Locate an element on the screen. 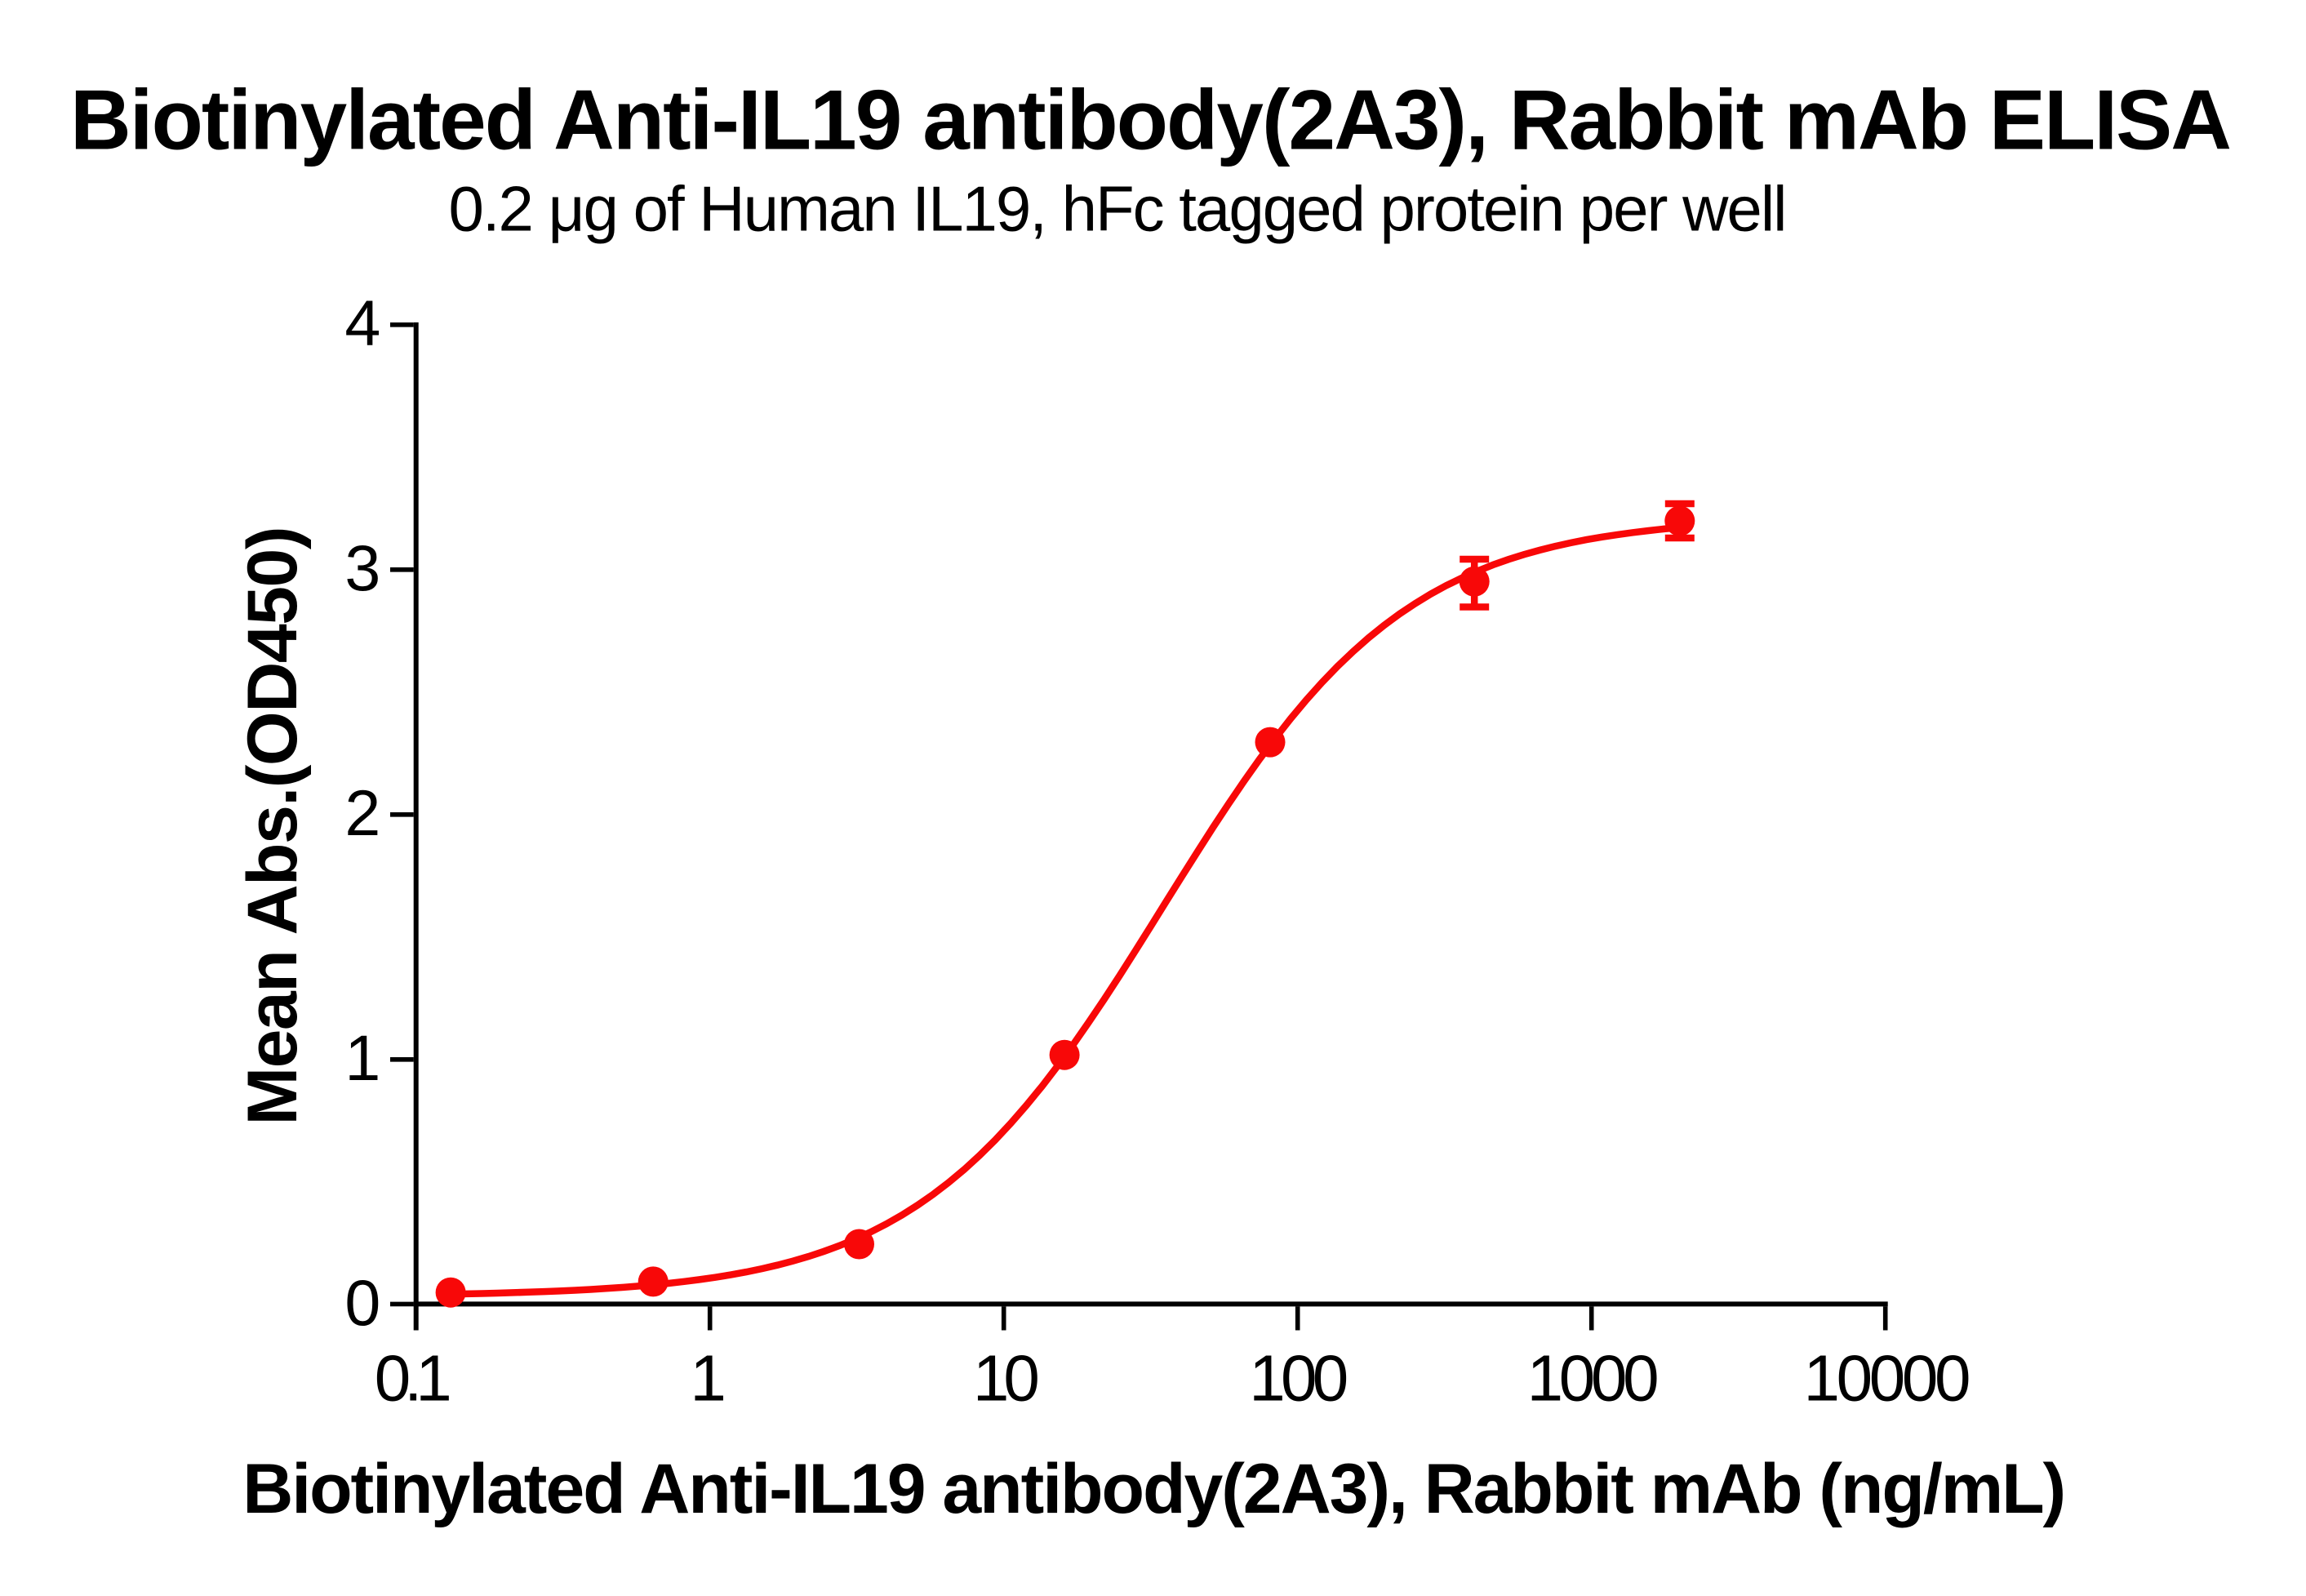  svg-text: Mean Abs.(OD450) is located at coordinates (272, 826).